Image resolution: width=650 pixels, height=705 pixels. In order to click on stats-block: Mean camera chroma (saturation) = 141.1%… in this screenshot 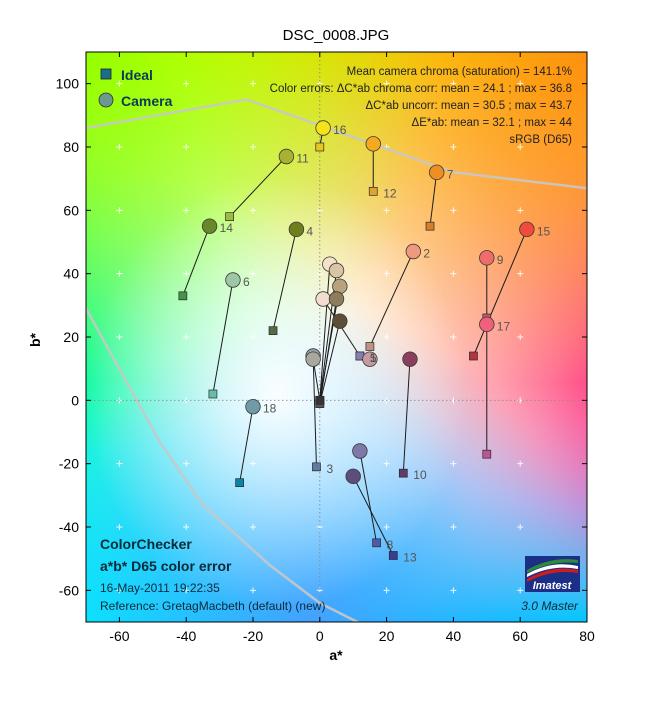, I will do `click(421, 106)`.